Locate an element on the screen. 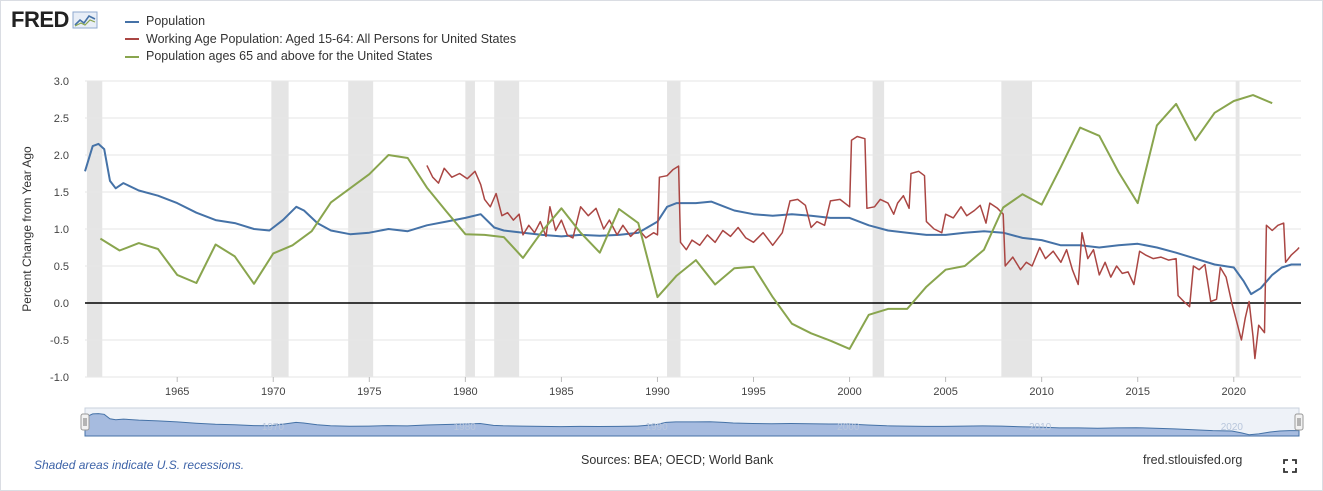  navigator-tick-label: 1980 is located at coordinates (465, 427).